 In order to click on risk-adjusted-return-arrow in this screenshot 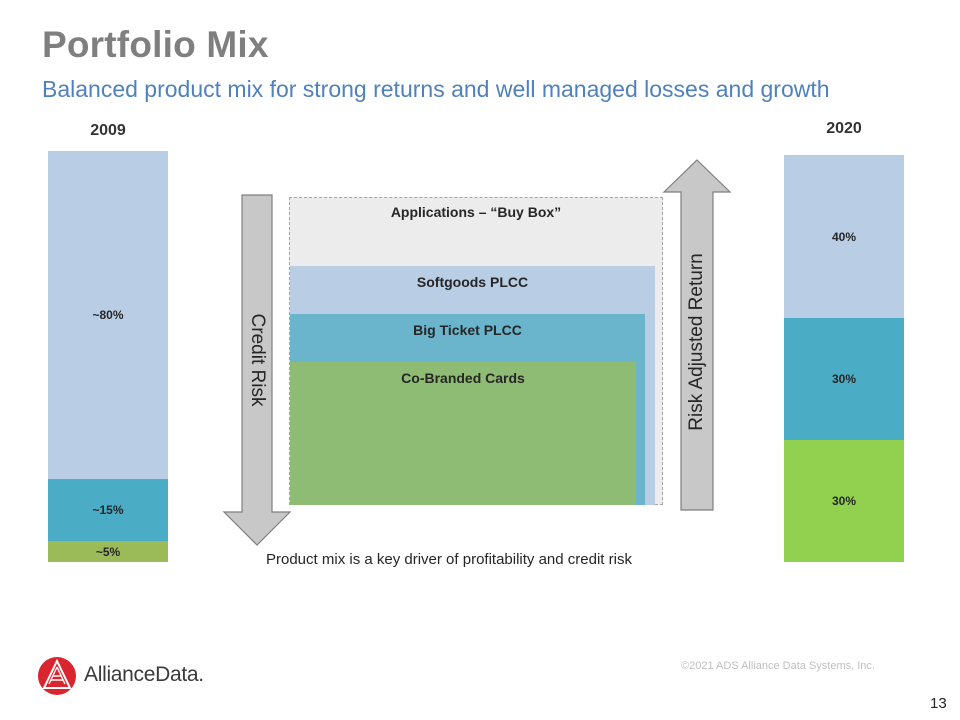, I will do `click(697, 335)`.